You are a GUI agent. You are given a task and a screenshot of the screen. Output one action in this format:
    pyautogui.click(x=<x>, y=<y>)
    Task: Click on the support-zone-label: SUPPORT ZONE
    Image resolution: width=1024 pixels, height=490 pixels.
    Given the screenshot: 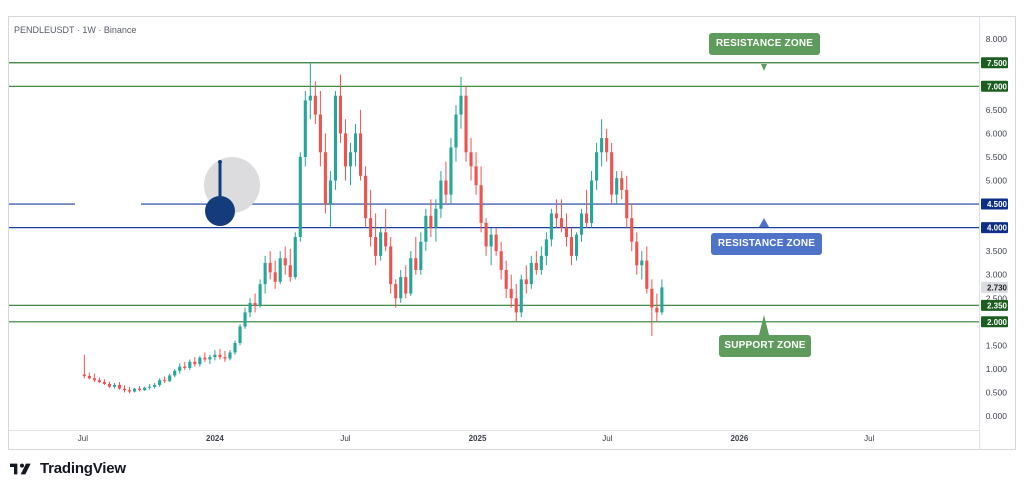 What is the action you would take?
    pyautogui.click(x=765, y=346)
    